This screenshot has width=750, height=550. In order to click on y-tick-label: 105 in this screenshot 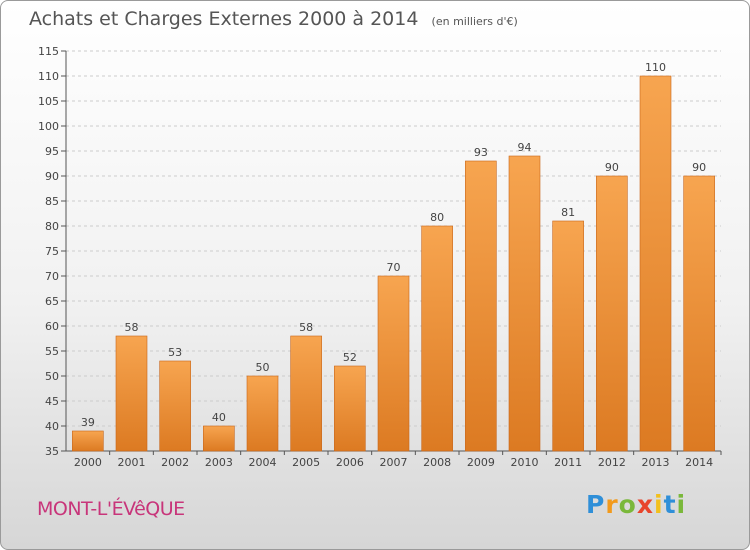, I will do `click(48, 101)`.